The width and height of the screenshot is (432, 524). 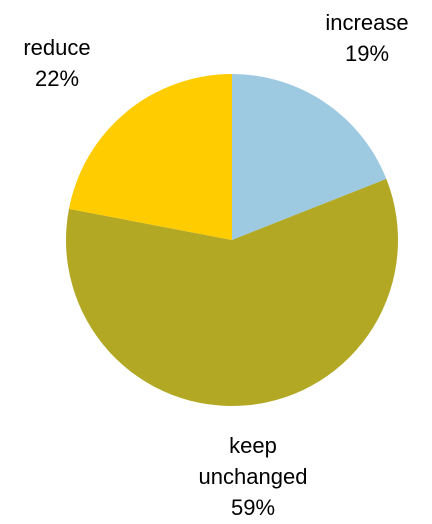 What do you see at coordinates (56, 63) in the screenshot?
I see `slice-label-reduce: reduce 22%` at bounding box center [56, 63].